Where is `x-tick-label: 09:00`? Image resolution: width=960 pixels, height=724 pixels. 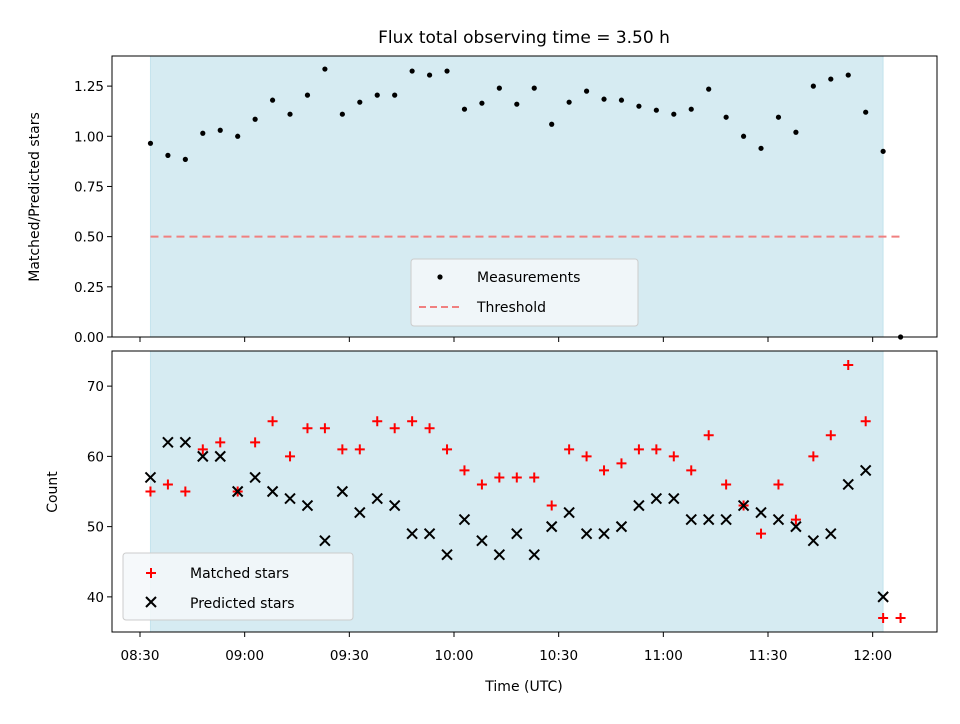 x-tick-label: 09:00 is located at coordinates (244, 656).